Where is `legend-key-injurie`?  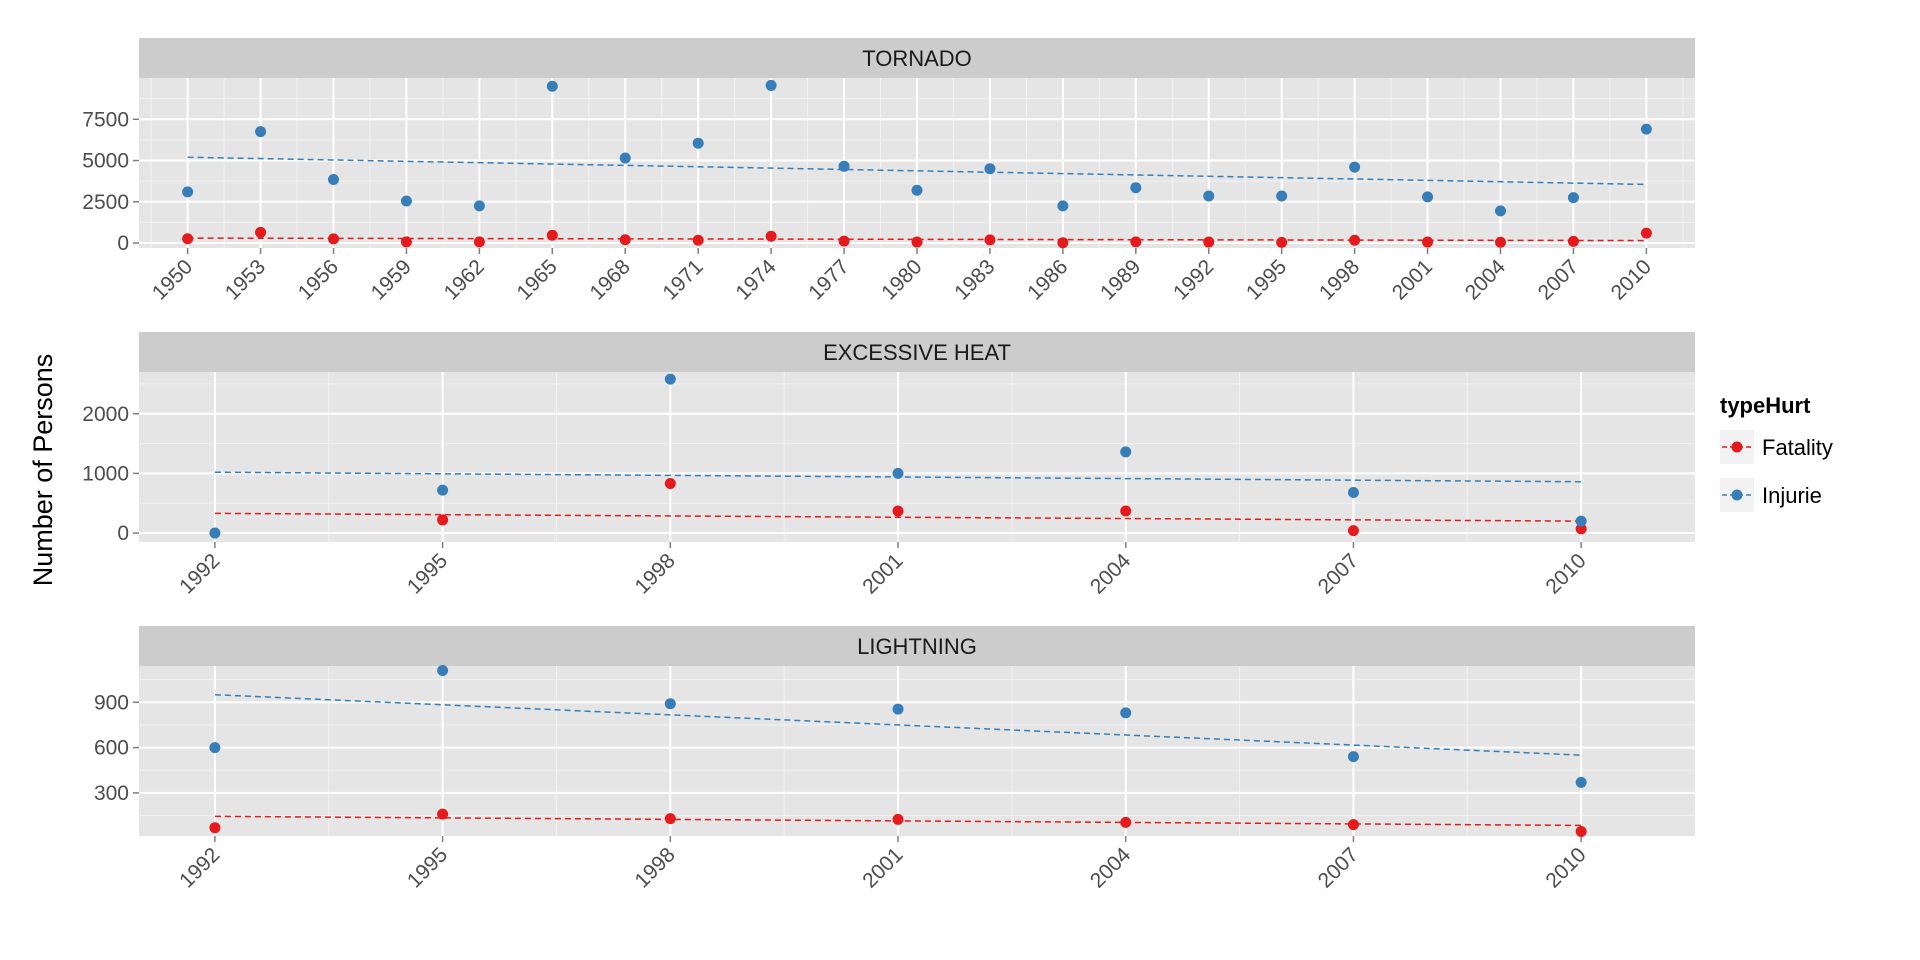 legend-key-injurie is located at coordinates (1737, 495).